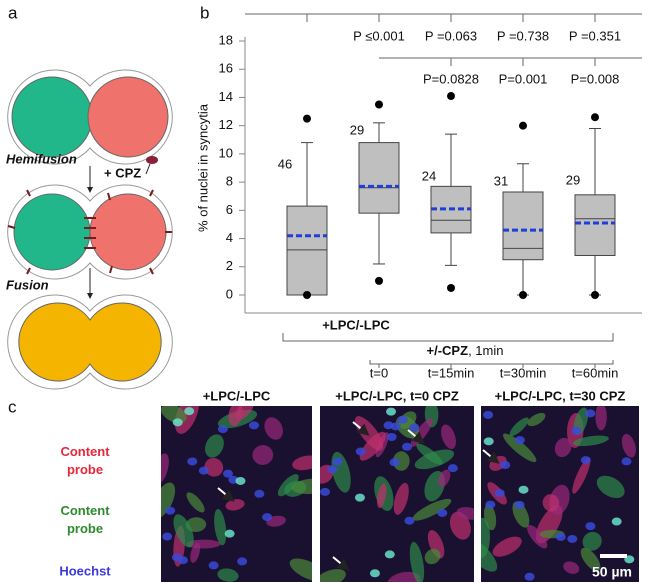 The height and width of the screenshot is (583, 672). Describe the element at coordinates (451, 372) in the screenshot. I see `x-tick-label: t=15min` at that location.